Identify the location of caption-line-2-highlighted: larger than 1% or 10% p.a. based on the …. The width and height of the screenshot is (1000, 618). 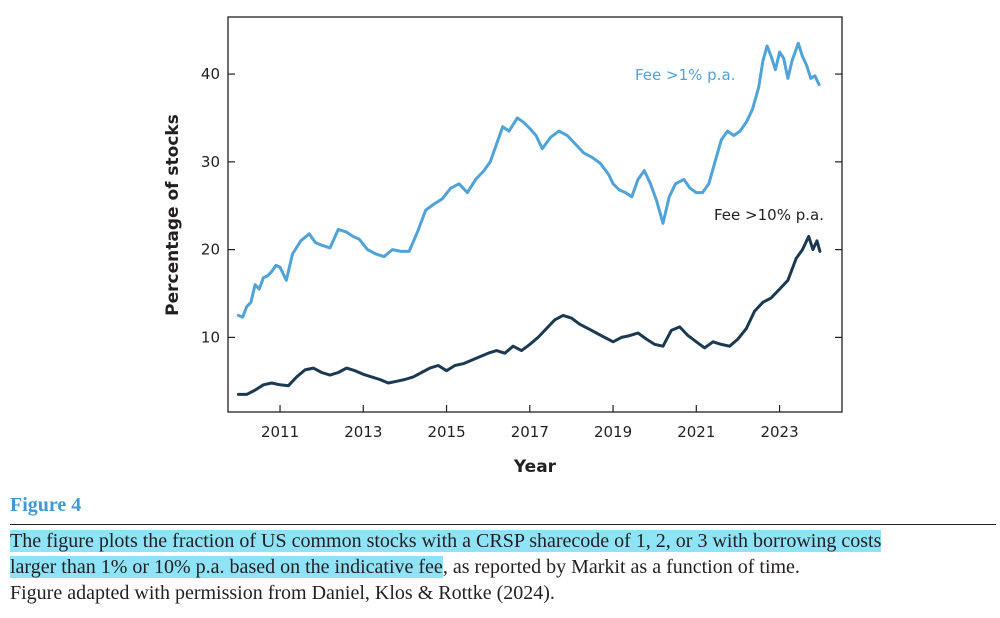
(226, 567).